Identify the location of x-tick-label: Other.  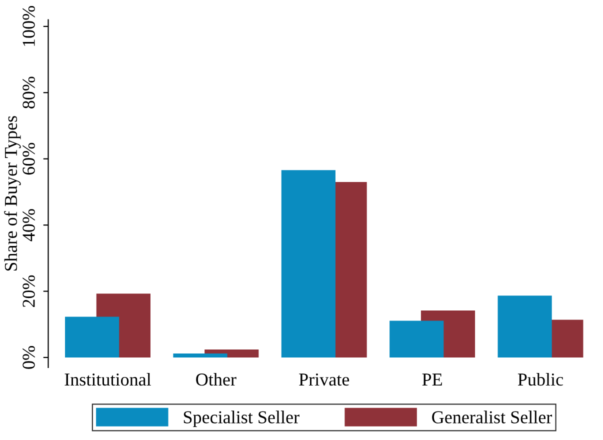
(216, 379).